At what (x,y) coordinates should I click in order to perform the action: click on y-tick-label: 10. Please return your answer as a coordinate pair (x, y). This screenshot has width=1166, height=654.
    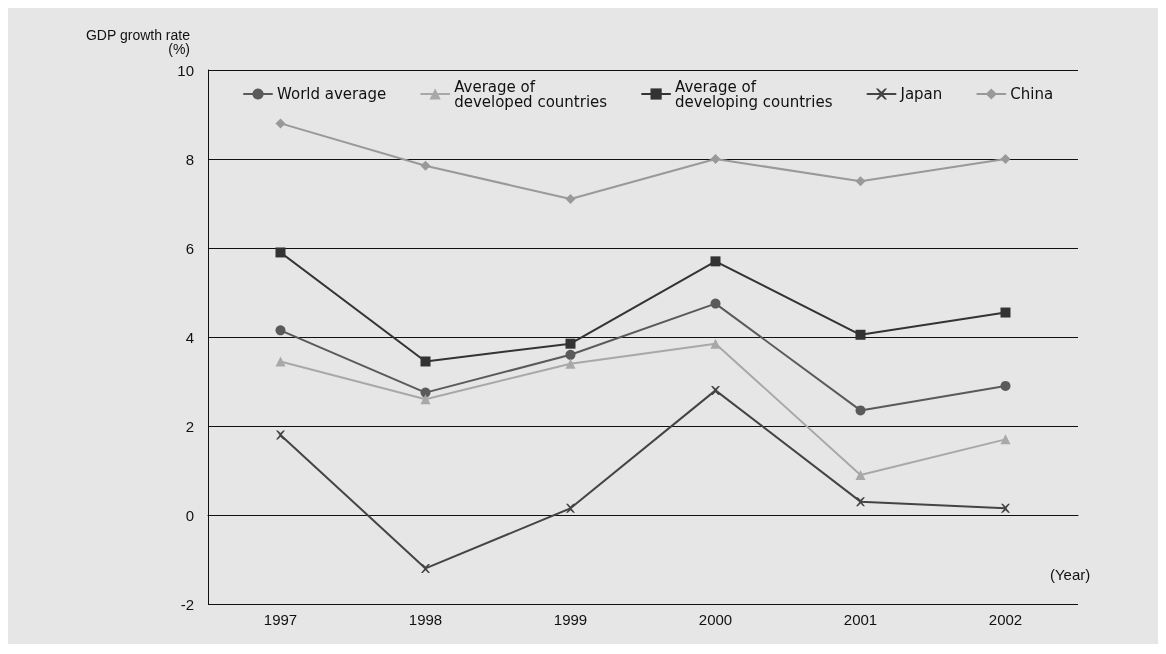
    Looking at the image, I should click on (185, 70).